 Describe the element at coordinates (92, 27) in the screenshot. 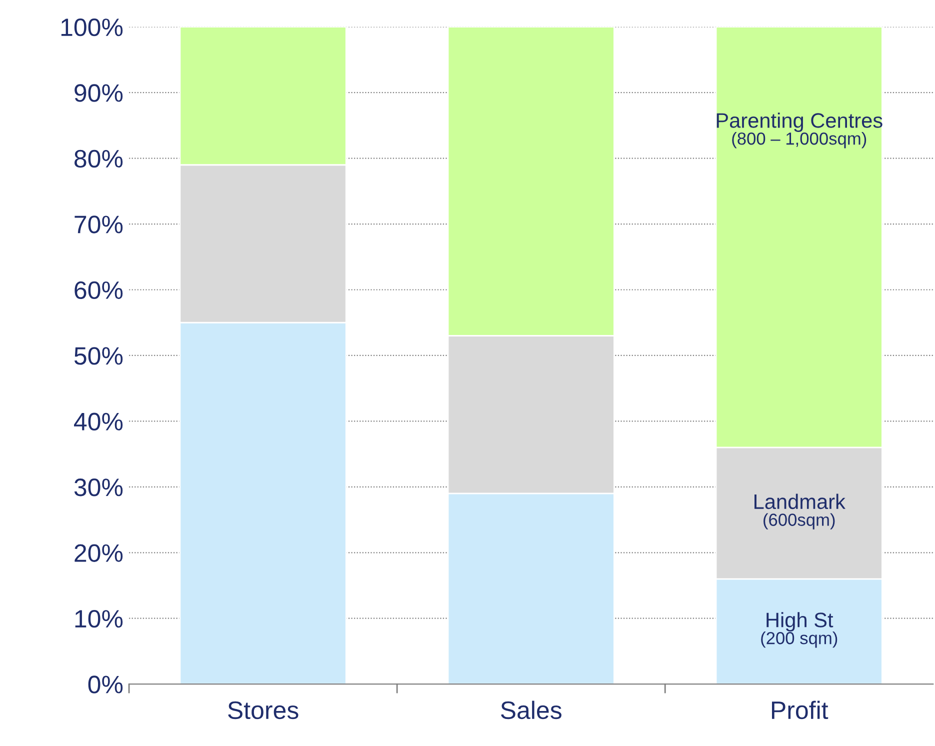

I see `y-tick-label: 100%` at that location.